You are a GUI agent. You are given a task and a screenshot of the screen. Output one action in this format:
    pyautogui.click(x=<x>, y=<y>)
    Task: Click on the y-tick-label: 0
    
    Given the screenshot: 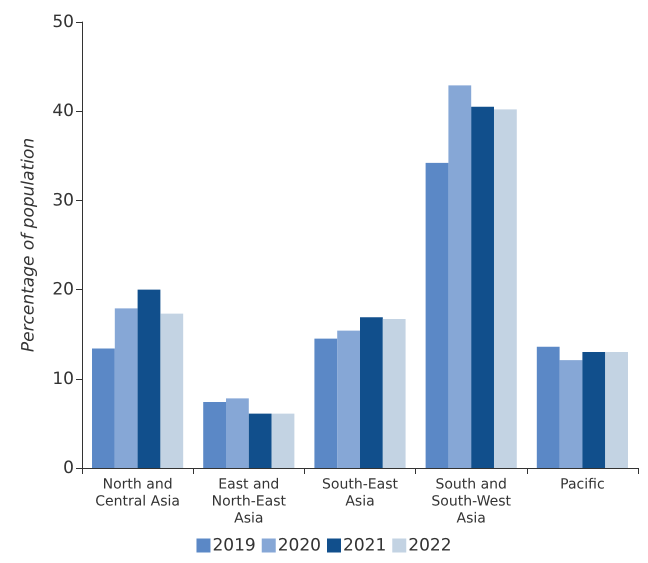 What is the action you would take?
    pyautogui.click(x=68, y=468)
    